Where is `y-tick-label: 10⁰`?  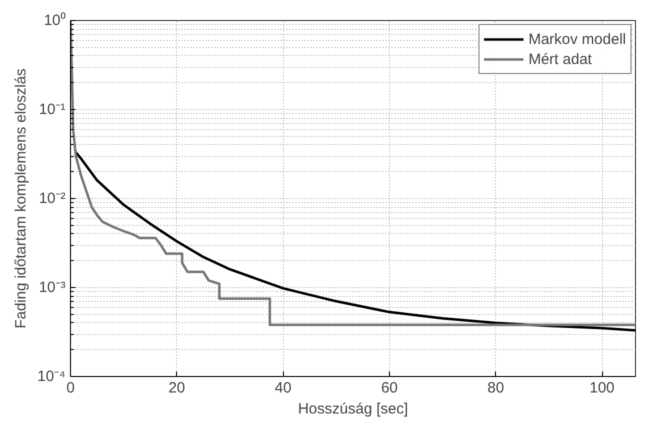 y-tick-label: 10⁰ is located at coordinates (55, 20).